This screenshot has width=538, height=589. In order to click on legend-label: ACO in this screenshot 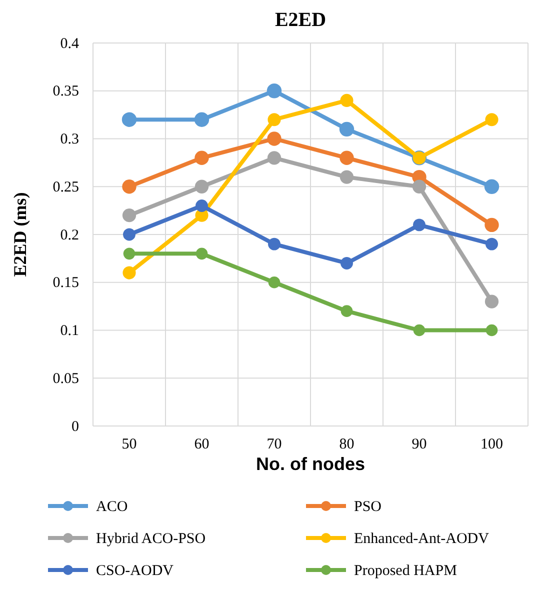, I will do `click(112, 507)`.